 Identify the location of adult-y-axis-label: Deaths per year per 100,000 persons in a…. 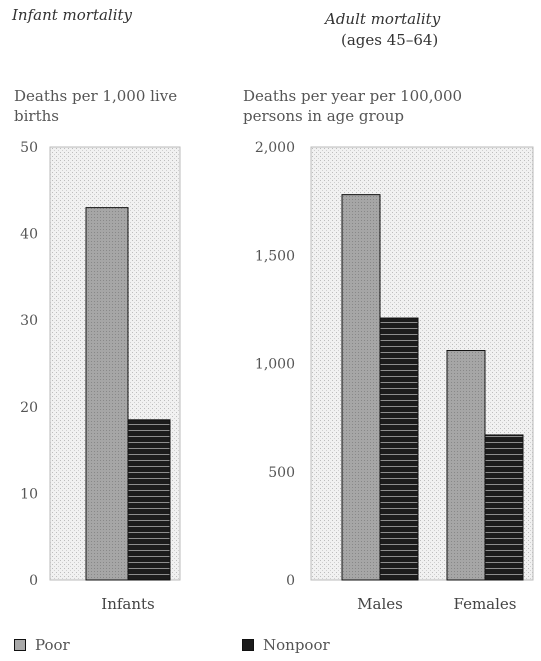
(353, 106).